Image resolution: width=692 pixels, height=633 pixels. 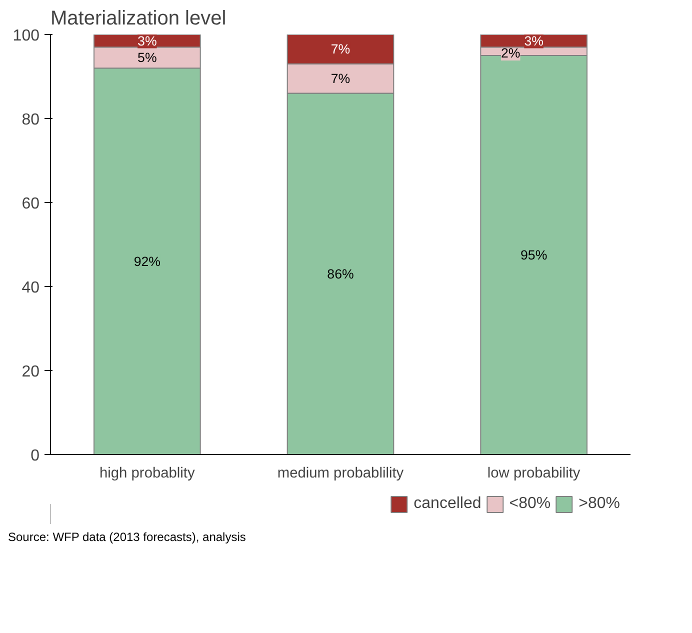 I want to click on data-label: 86%, so click(x=340, y=274).